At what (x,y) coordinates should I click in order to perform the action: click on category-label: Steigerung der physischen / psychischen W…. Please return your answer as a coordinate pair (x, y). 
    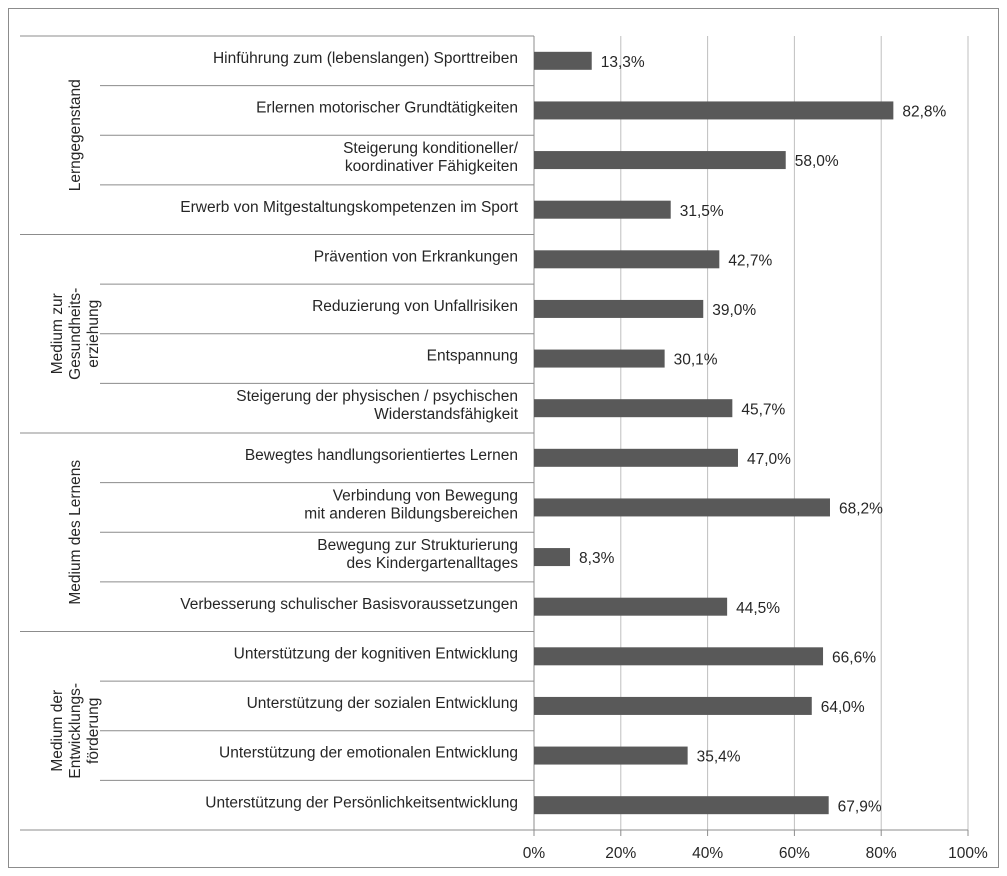
    Looking at the image, I should click on (377, 405).